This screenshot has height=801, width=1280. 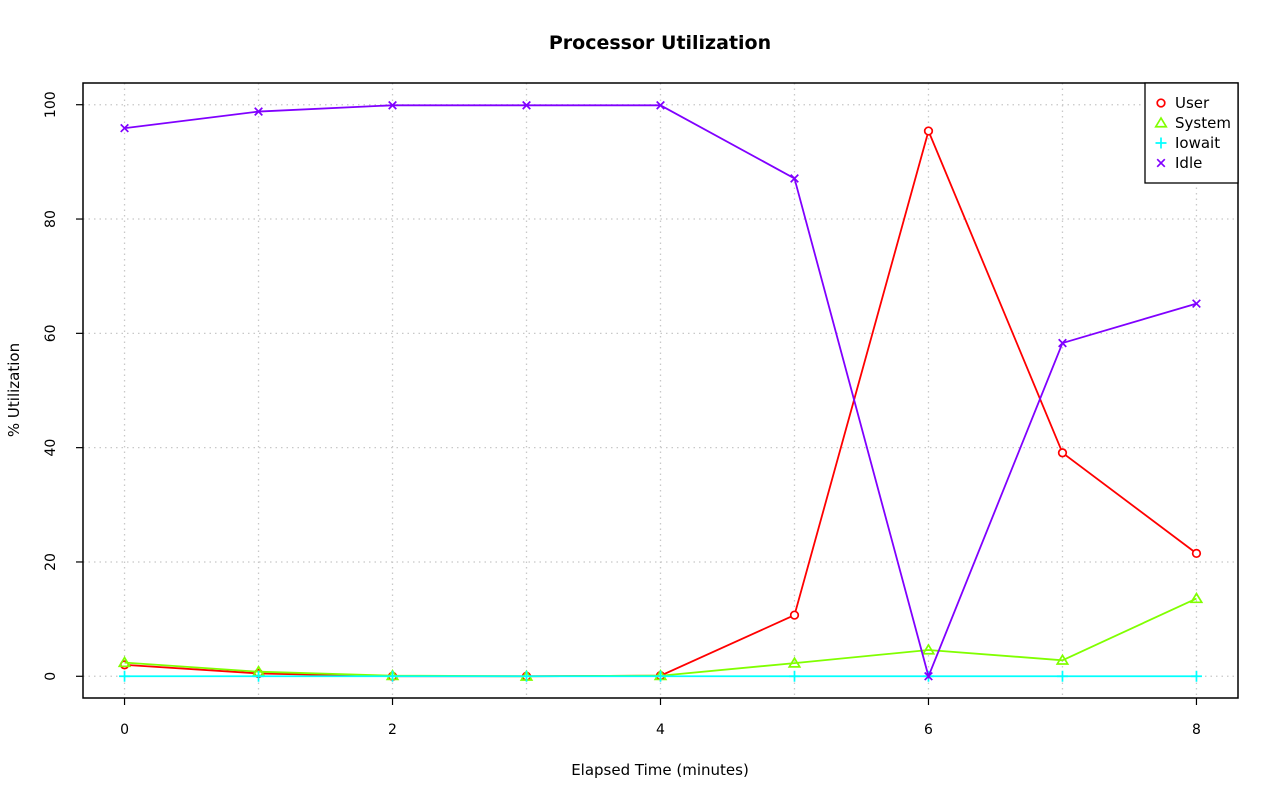 I want to click on legend-marker-user, so click(x=1161, y=103).